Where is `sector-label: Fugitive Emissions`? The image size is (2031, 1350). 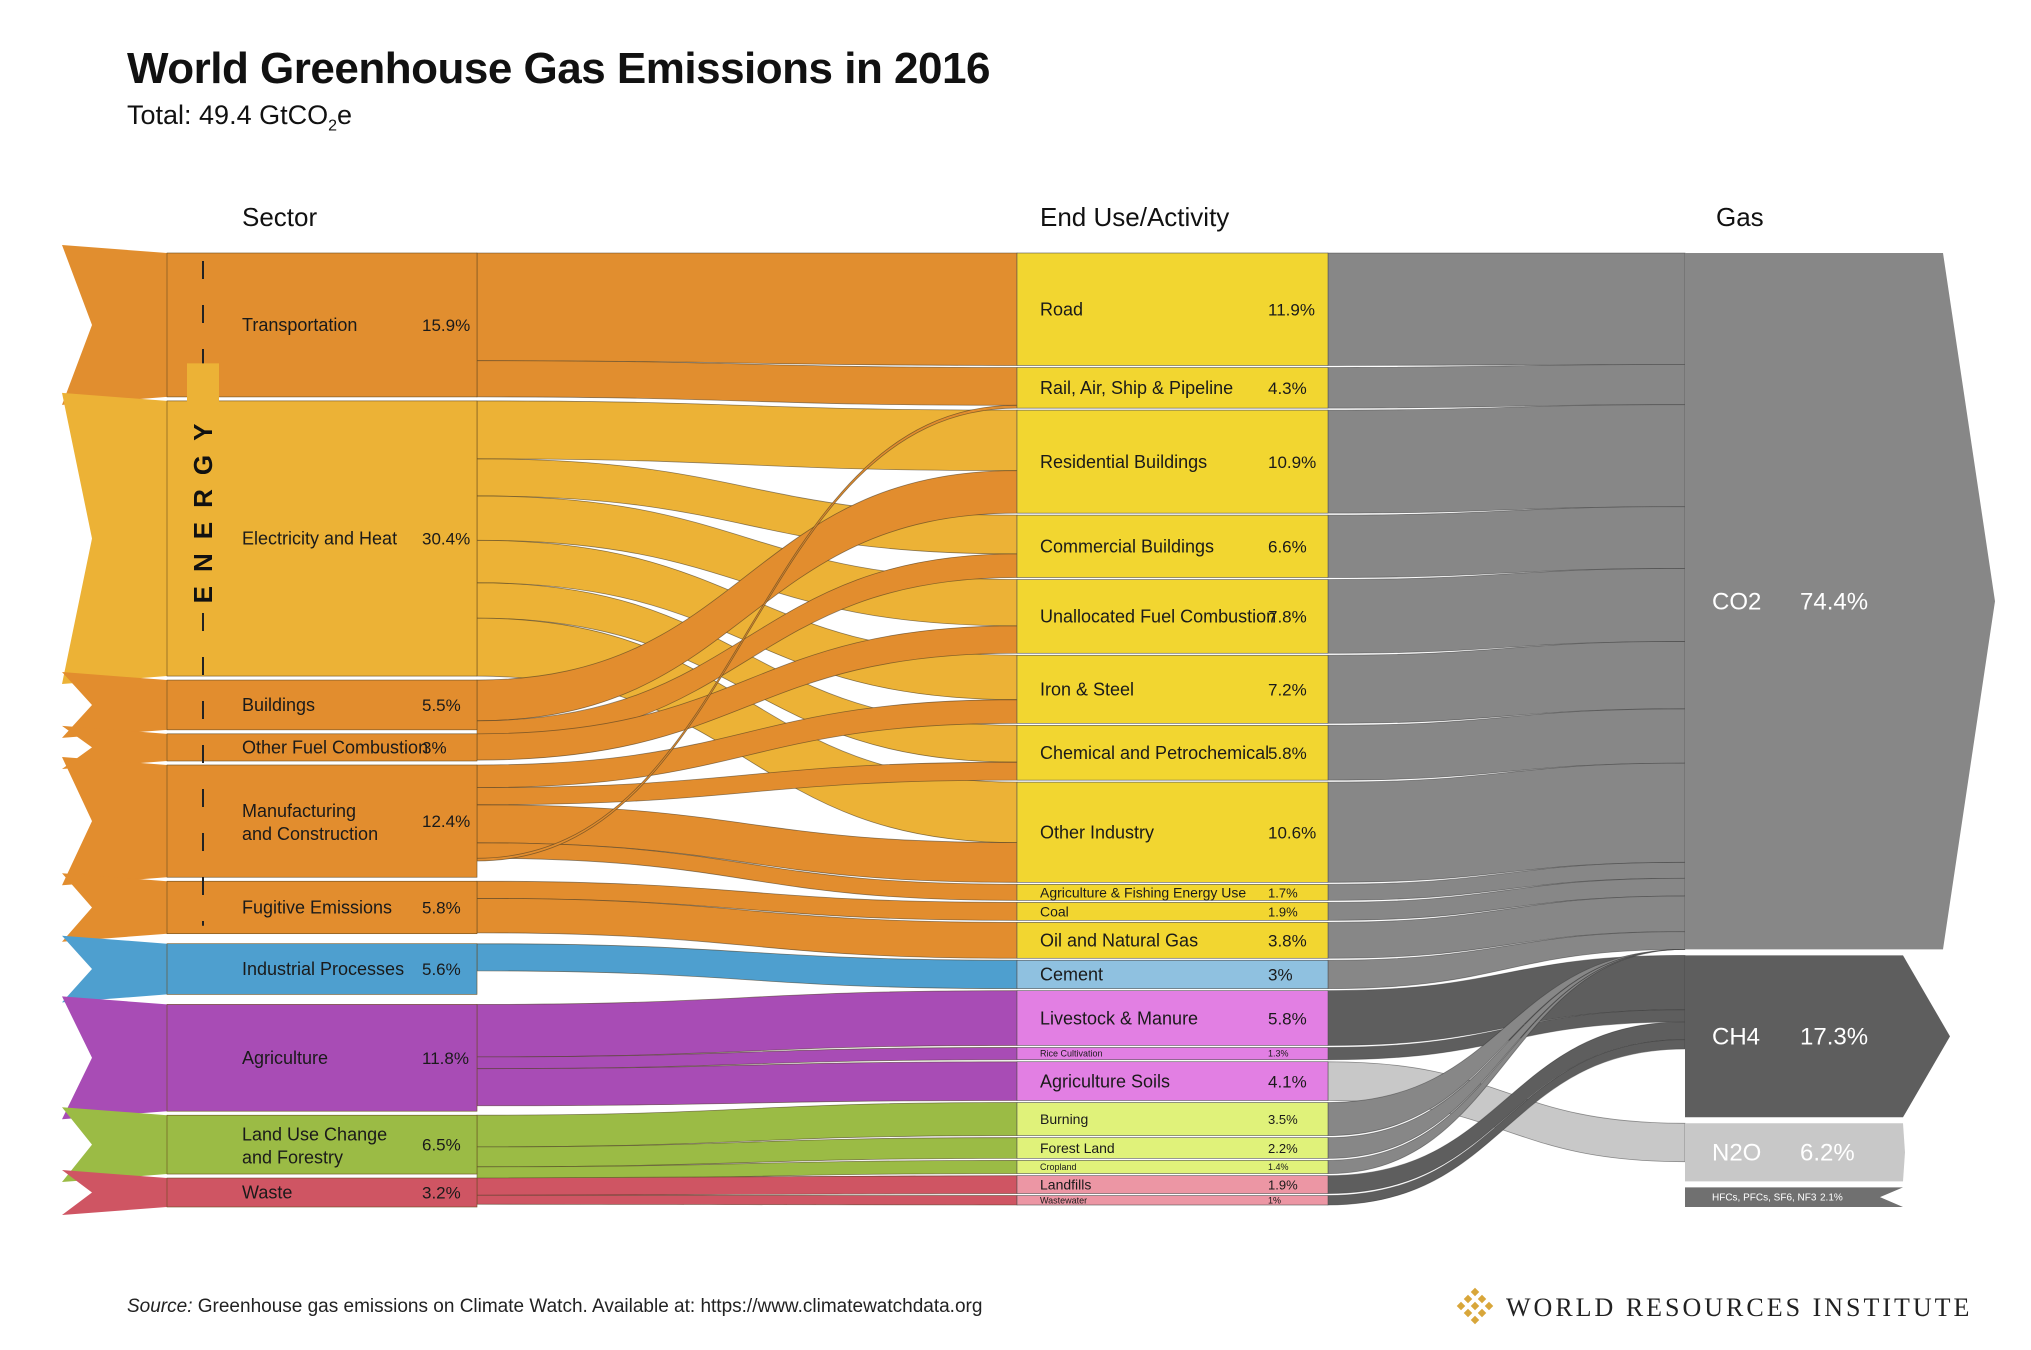 sector-label: Fugitive Emissions is located at coordinates (317, 907).